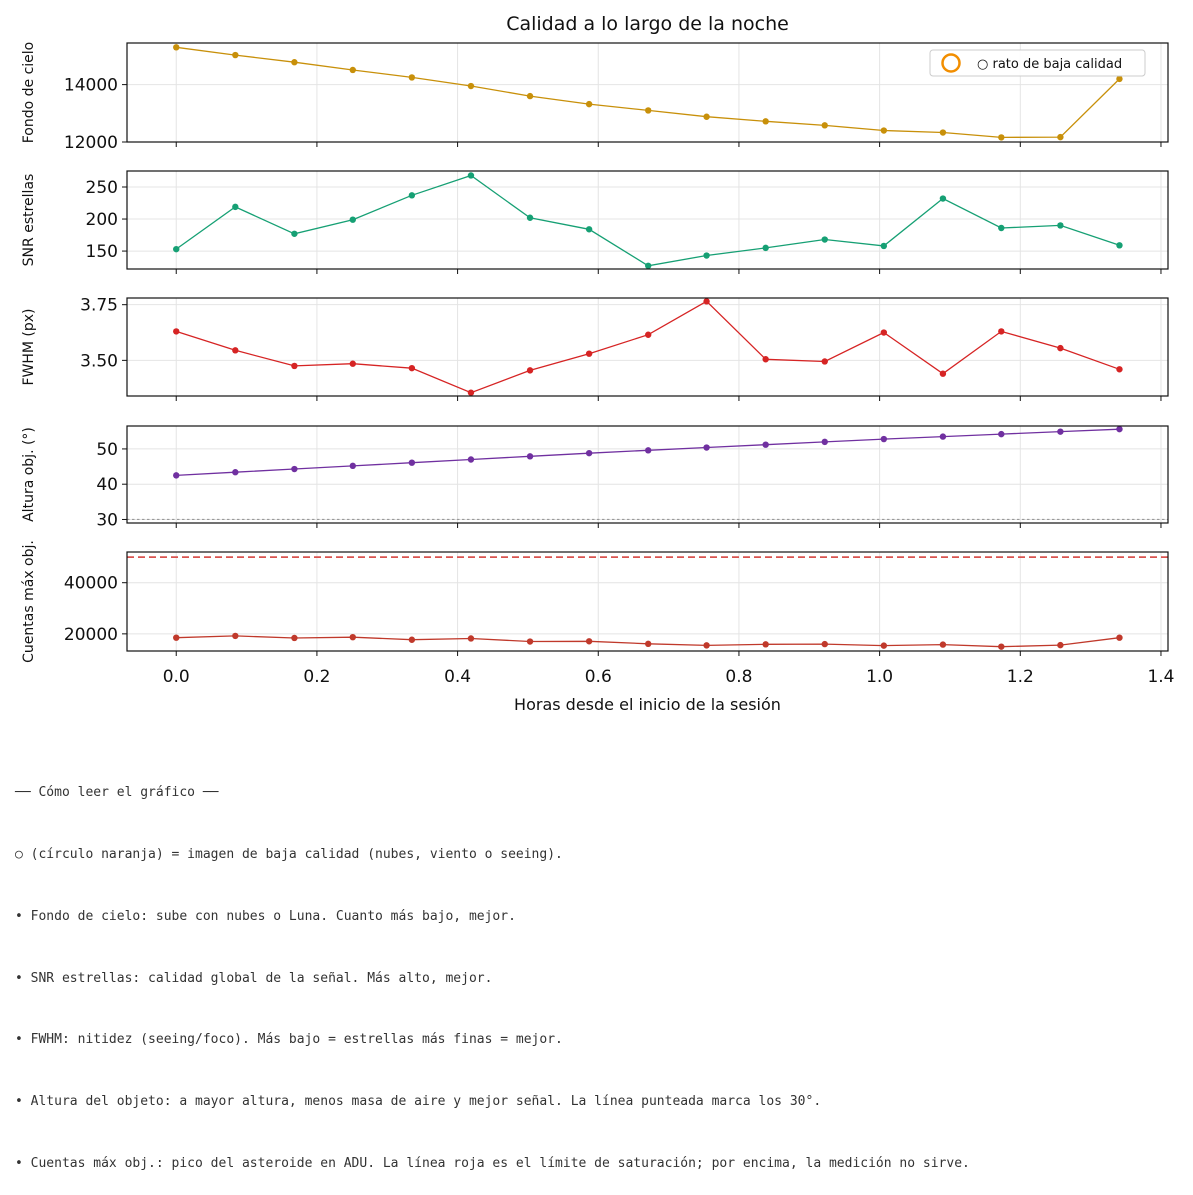 Image resolution: width=1193 pixels, height=1195 pixels. I want to click on panel-3-y-label: FWHM (px), so click(29, 346).